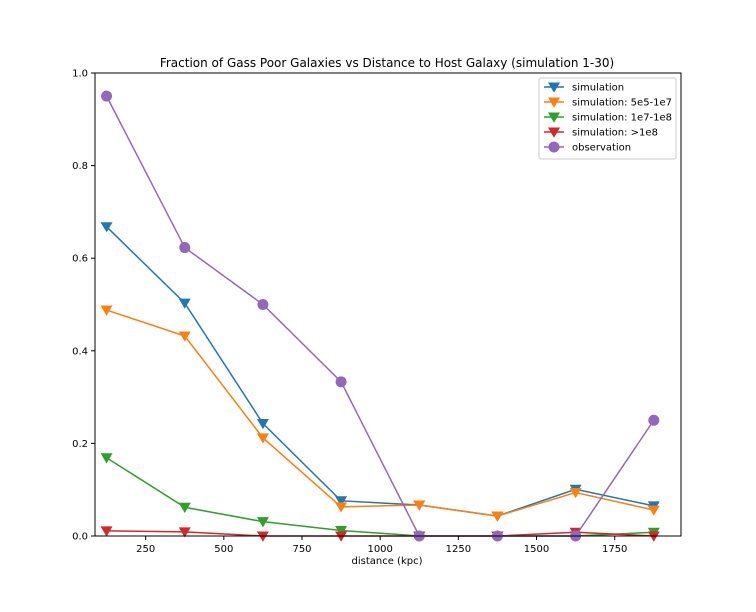 The width and height of the screenshot is (756, 612). I want to click on x-tick-label: 1250, so click(458, 549).